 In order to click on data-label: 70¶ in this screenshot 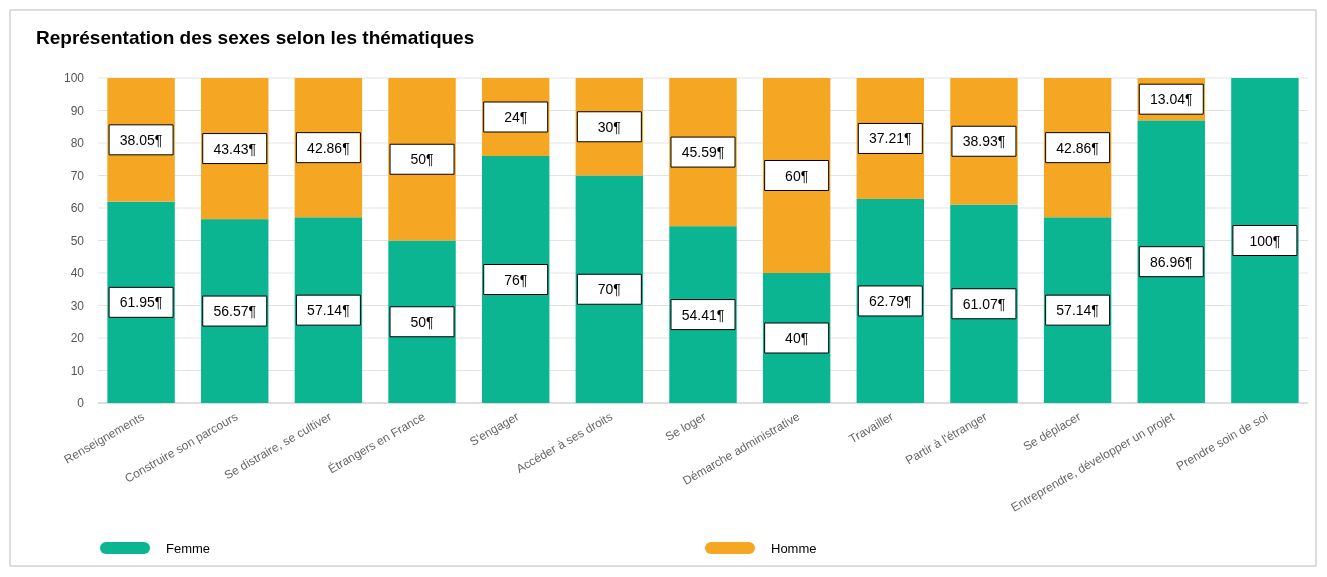, I will do `click(609, 289)`.